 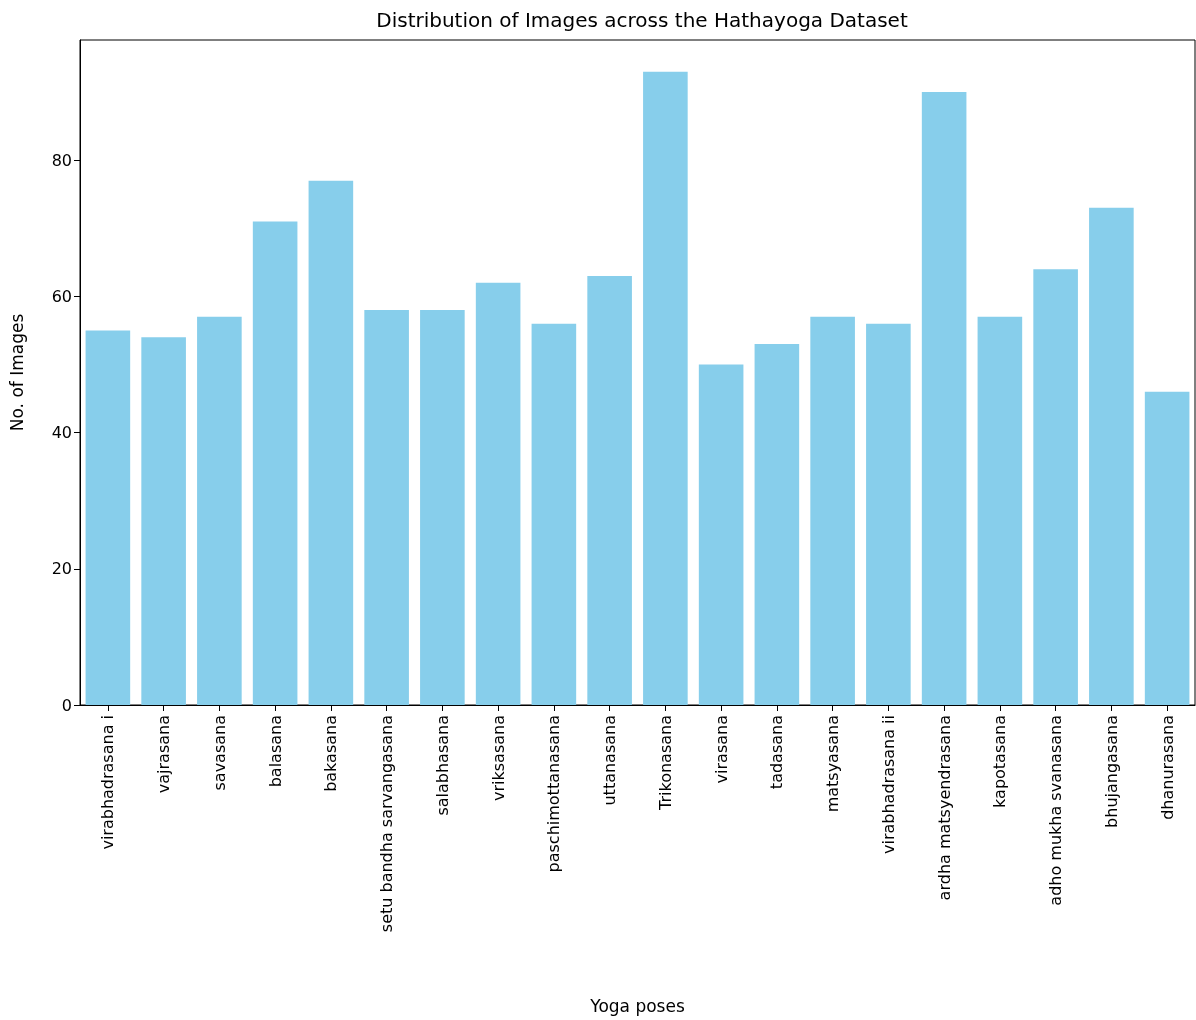 I want to click on y-tick-label: 80, so click(x=61, y=160).